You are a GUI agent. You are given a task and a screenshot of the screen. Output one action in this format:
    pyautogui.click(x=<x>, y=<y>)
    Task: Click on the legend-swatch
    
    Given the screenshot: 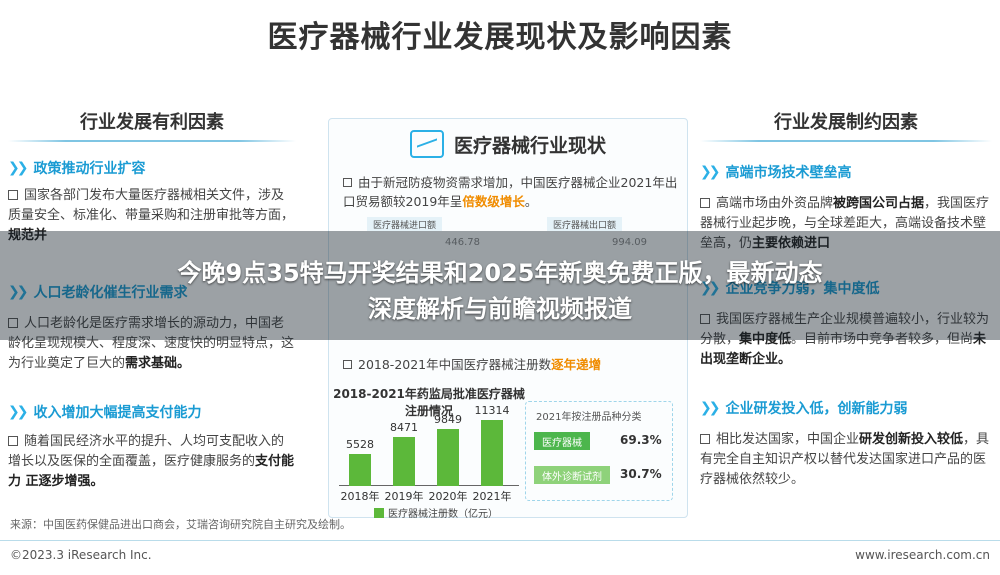 What is the action you would take?
    pyautogui.click(x=379, y=512)
    